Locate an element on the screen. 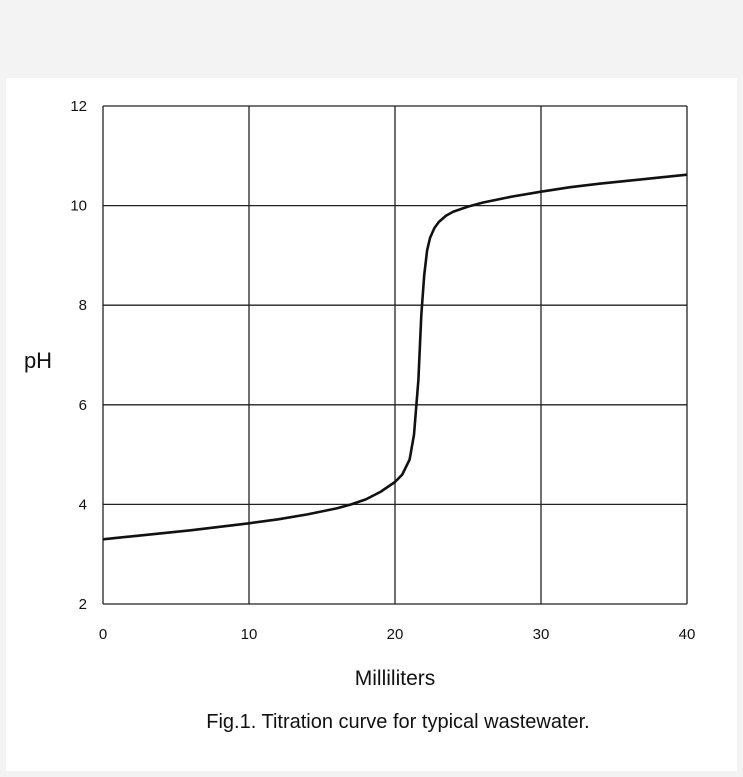 The height and width of the screenshot is (777, 743). x-tick-label: 40 is located at coordinates (687, 634).